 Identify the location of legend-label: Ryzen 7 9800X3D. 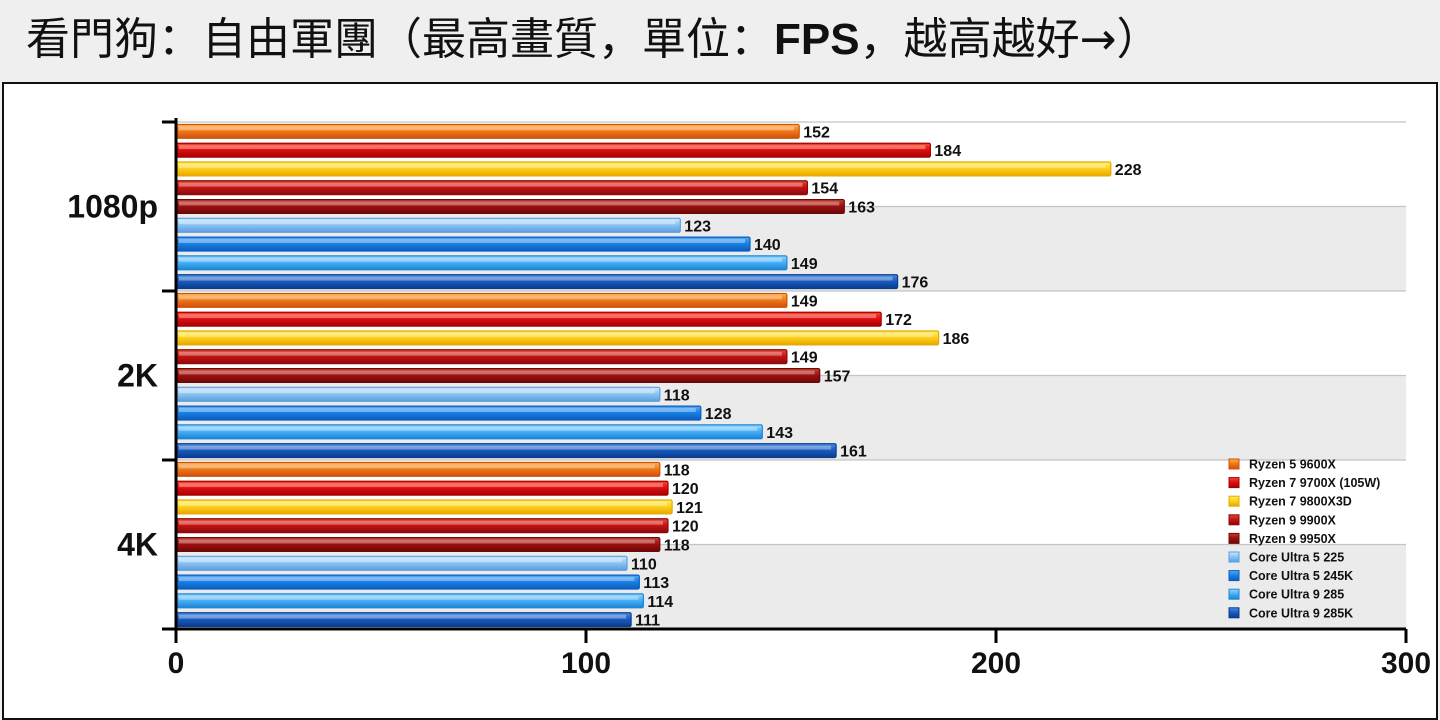
(1300, 502).